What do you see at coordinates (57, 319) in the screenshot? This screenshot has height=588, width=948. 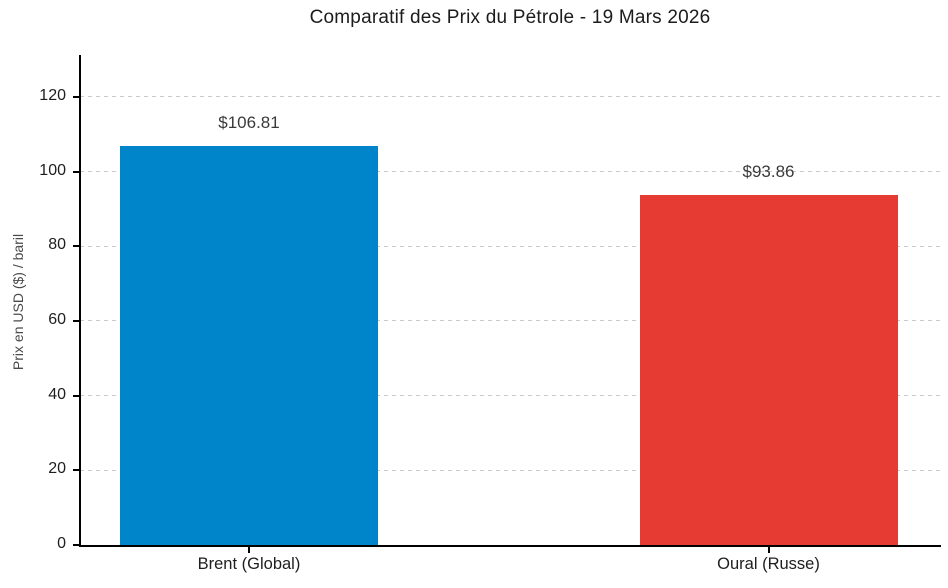 I see `y-tick-label-60: 60` at bounding box center [57, 319].